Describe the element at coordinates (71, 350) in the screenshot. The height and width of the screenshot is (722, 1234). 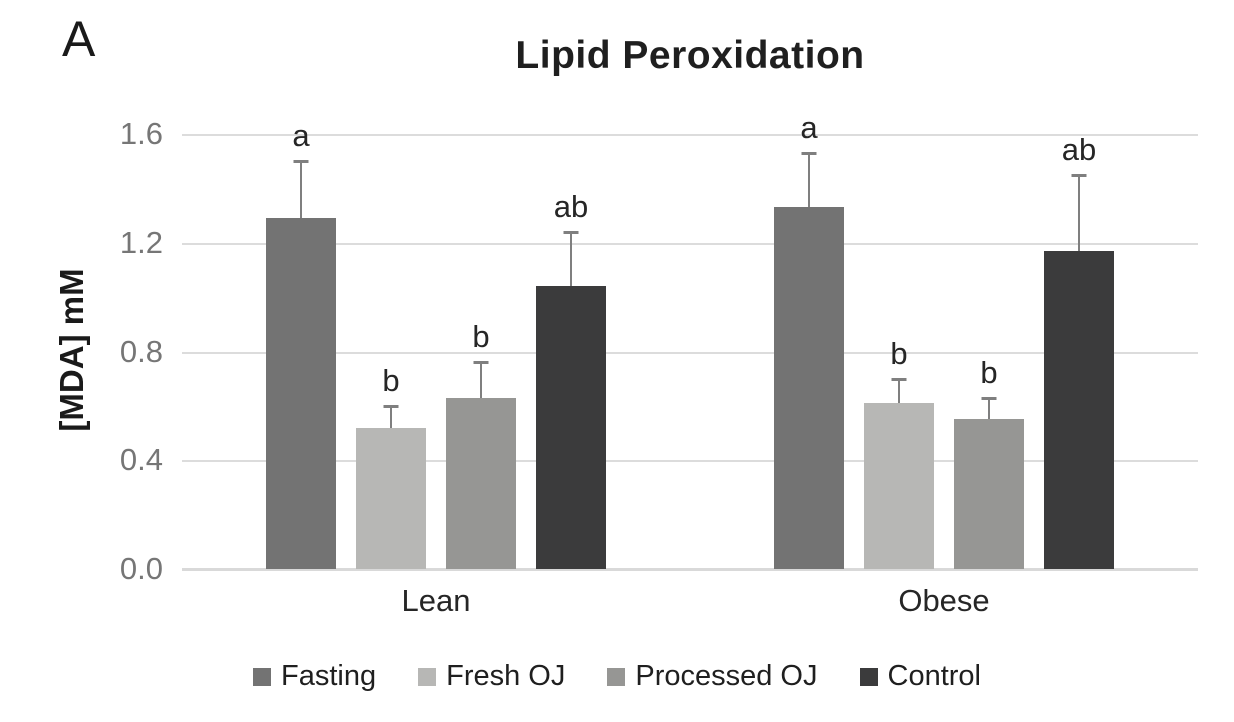
I see `y-axis-title: [MDA] mM` at that location.